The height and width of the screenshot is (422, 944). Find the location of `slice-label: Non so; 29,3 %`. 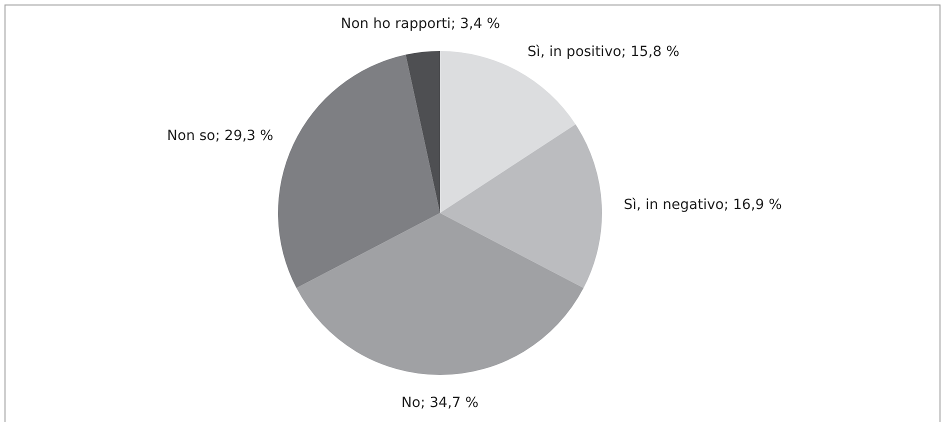

slice-label: Non so; 29,3 % is located at coordinates (220, 136).